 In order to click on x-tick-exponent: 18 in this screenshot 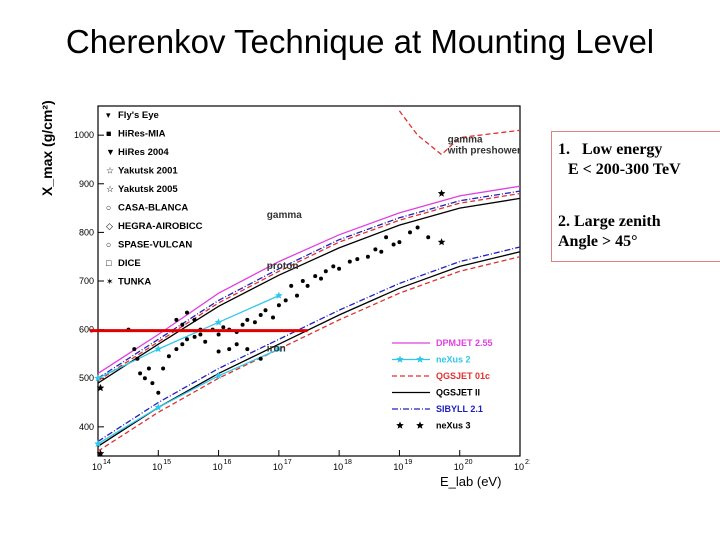, I will do `click(348, 462)`.